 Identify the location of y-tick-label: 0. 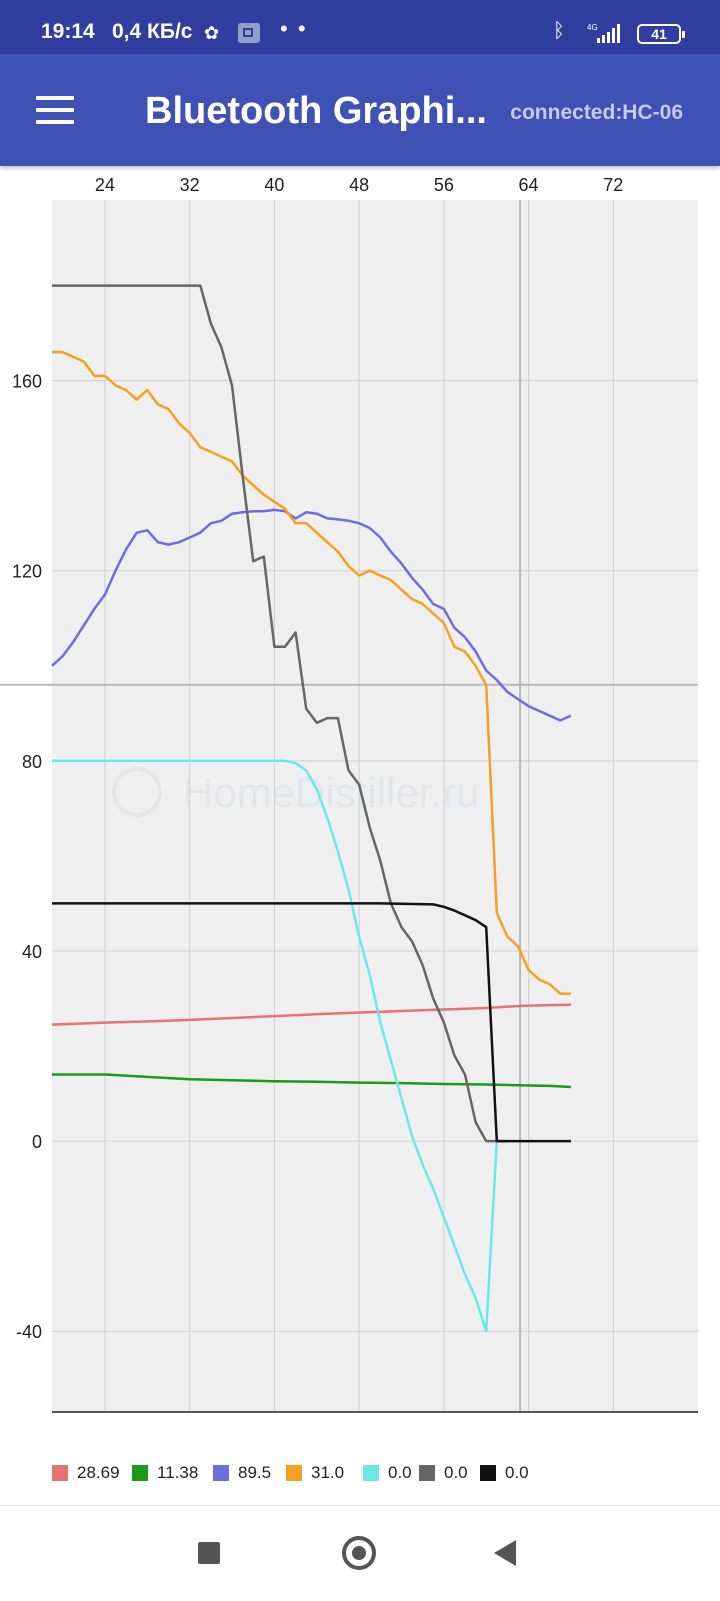
(37, 1142).